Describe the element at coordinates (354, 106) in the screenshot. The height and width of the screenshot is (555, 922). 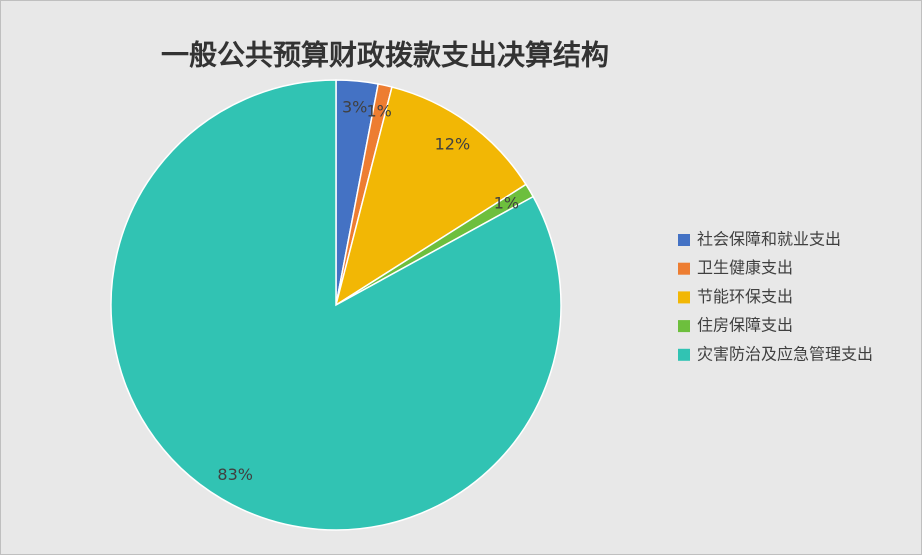
I see `data-label: 3%` at that location.